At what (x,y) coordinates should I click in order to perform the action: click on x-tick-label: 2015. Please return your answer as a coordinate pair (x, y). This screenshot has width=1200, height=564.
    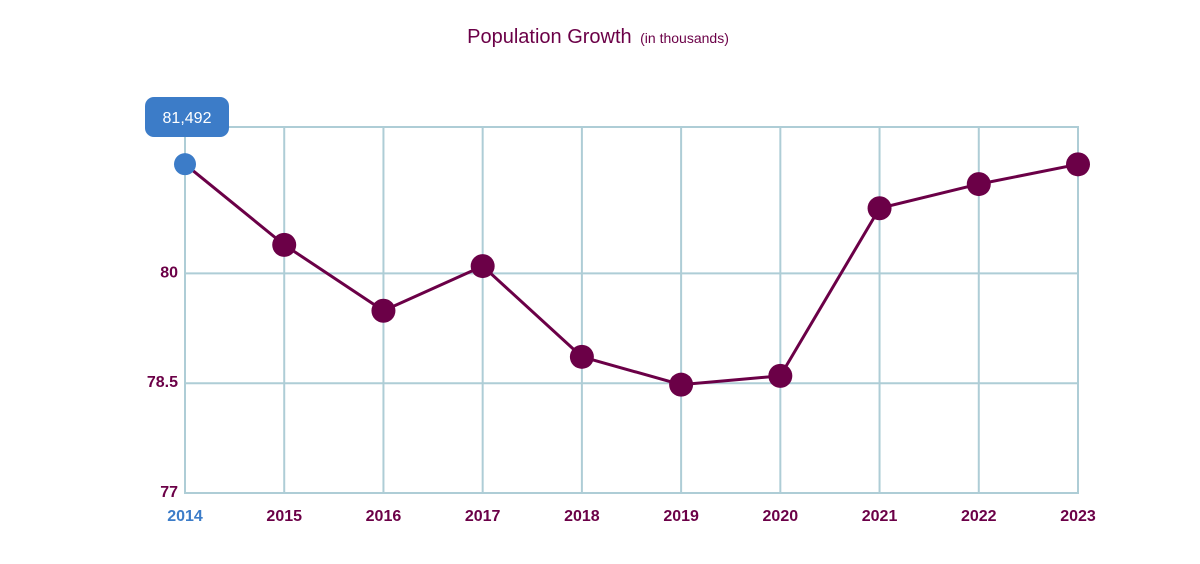
    Looking at the image, I should click on (284, 516).